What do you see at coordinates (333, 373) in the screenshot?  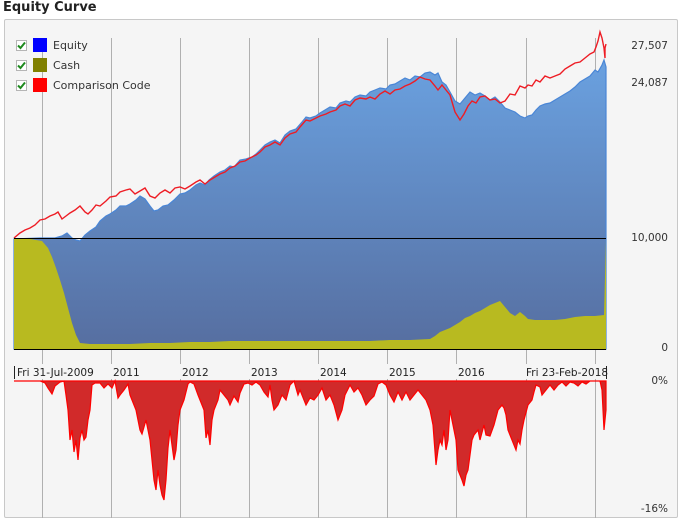 I see `x-label-2014: 2014` at bounding box center [333, 373].